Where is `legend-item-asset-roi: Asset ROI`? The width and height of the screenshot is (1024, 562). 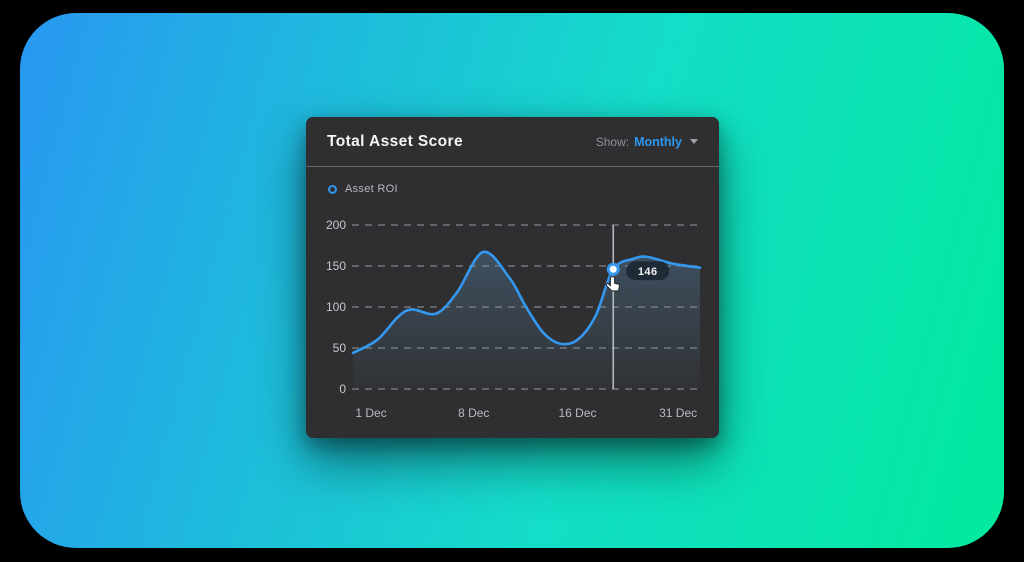
legend-item-asset-roi: Asset ROI is located at coordinates (363, 189).